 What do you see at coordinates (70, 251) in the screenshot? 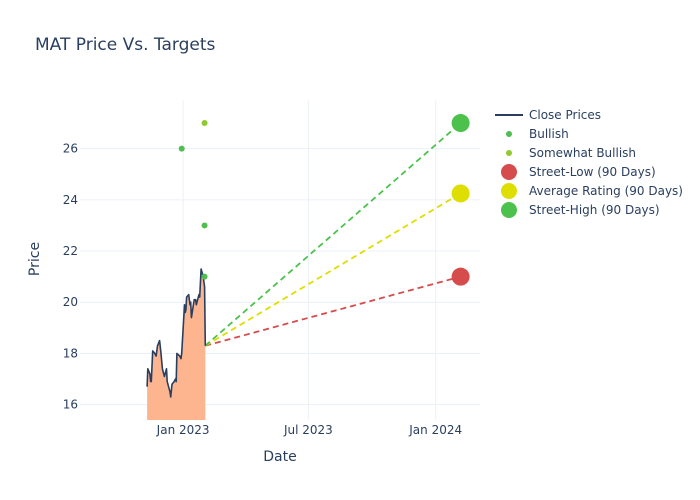
I see `y-tick-label: 22` at bounding box center [70, 251].